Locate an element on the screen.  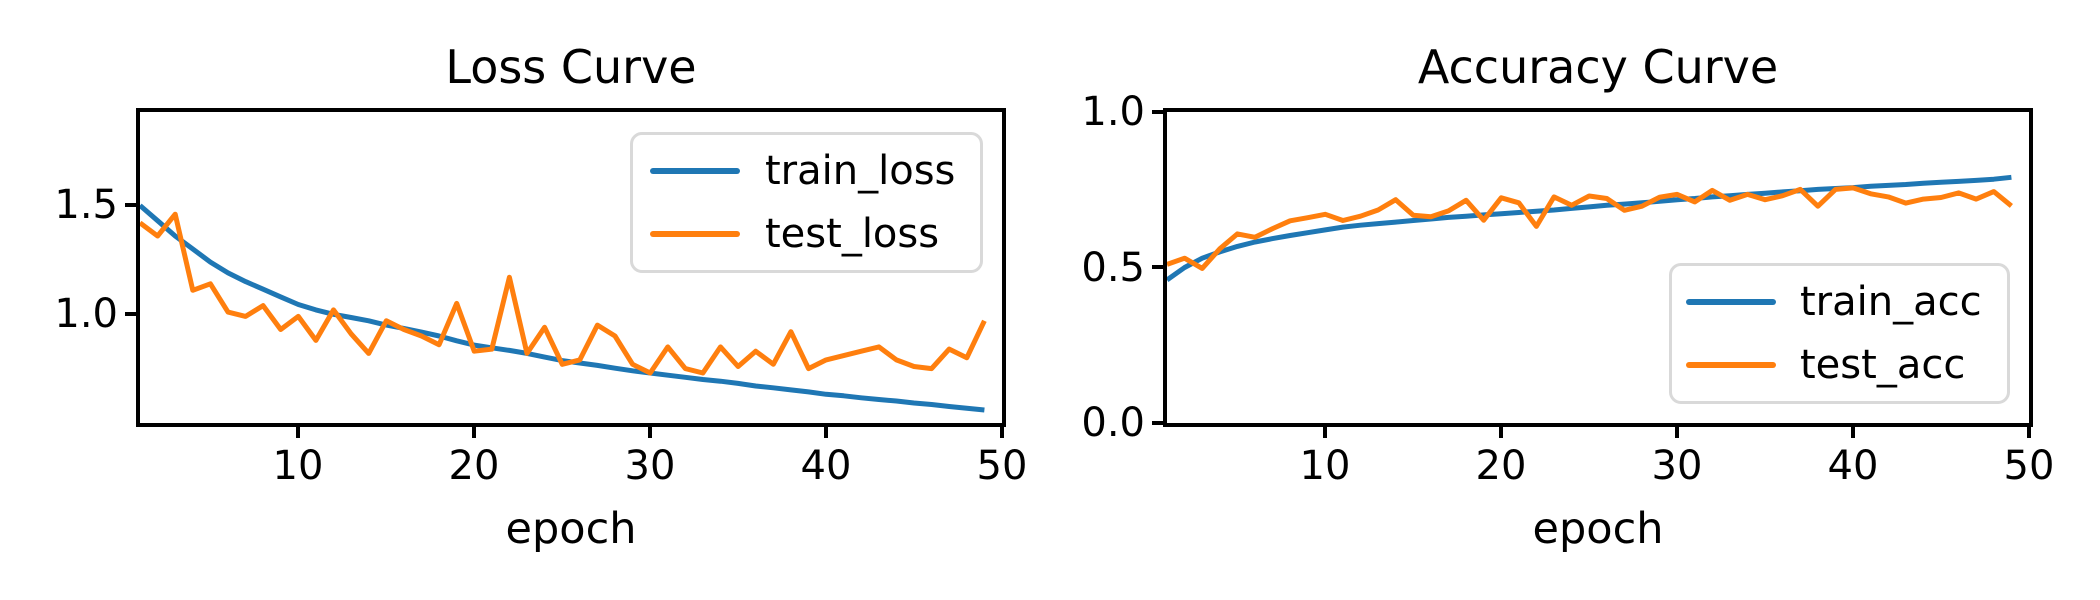
loss-legend: train_loss test_loss is located at coordinates (806, 202).